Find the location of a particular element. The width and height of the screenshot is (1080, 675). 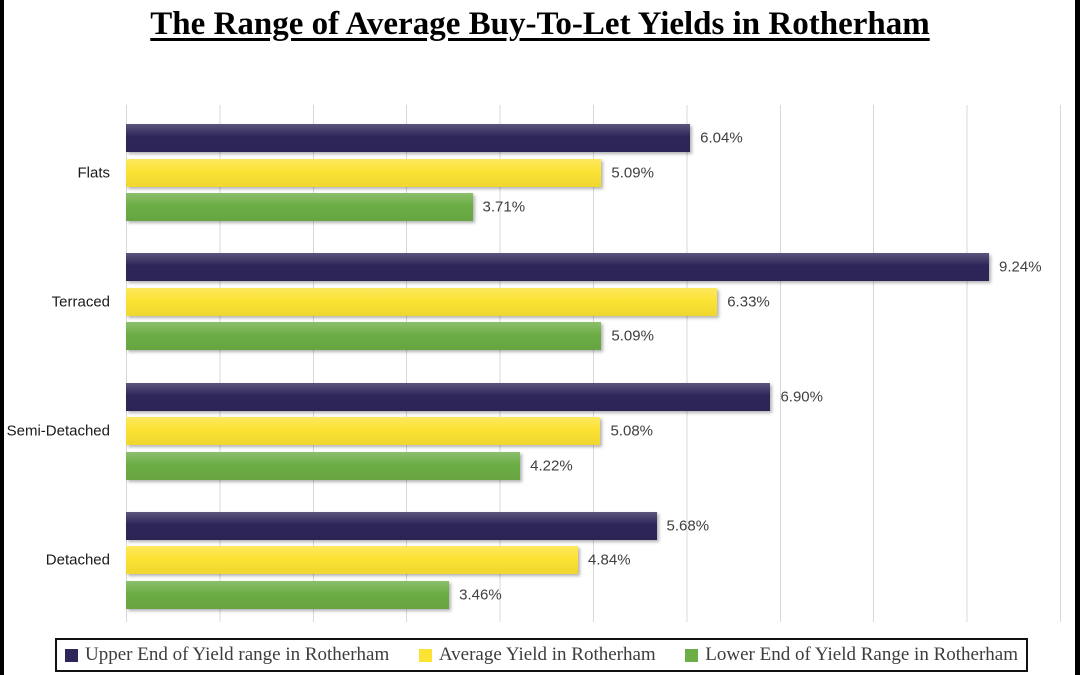

bar-value-label-semi-detached-1: 5.08% is located at coordinates (632, 431).